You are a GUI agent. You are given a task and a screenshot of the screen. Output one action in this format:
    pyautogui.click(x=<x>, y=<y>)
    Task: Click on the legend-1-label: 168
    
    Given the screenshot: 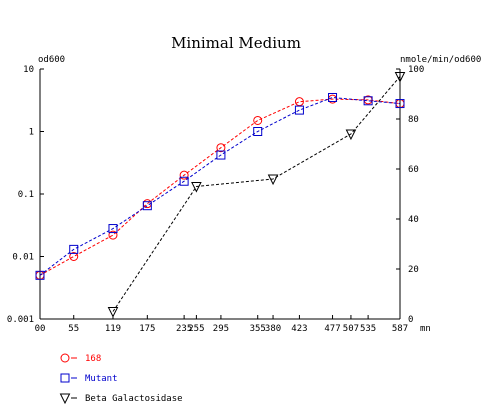 What is the action you would take?
    pyautogui.click(x=93, y=359)
    